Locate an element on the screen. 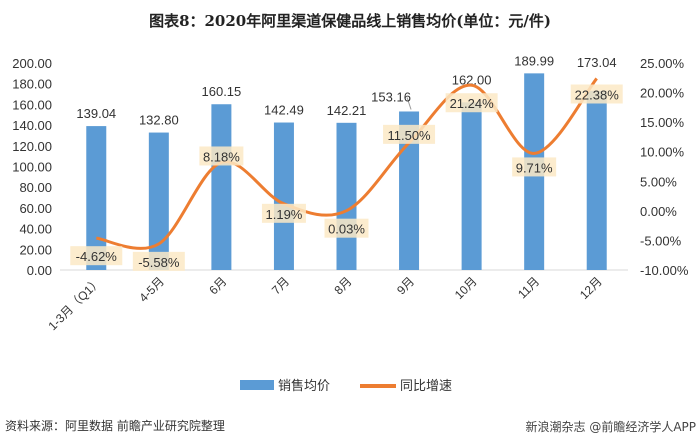  source-note: 资料来源：阿里数据 前瞻产业研究院整理 is located at coordinates (115, 426).